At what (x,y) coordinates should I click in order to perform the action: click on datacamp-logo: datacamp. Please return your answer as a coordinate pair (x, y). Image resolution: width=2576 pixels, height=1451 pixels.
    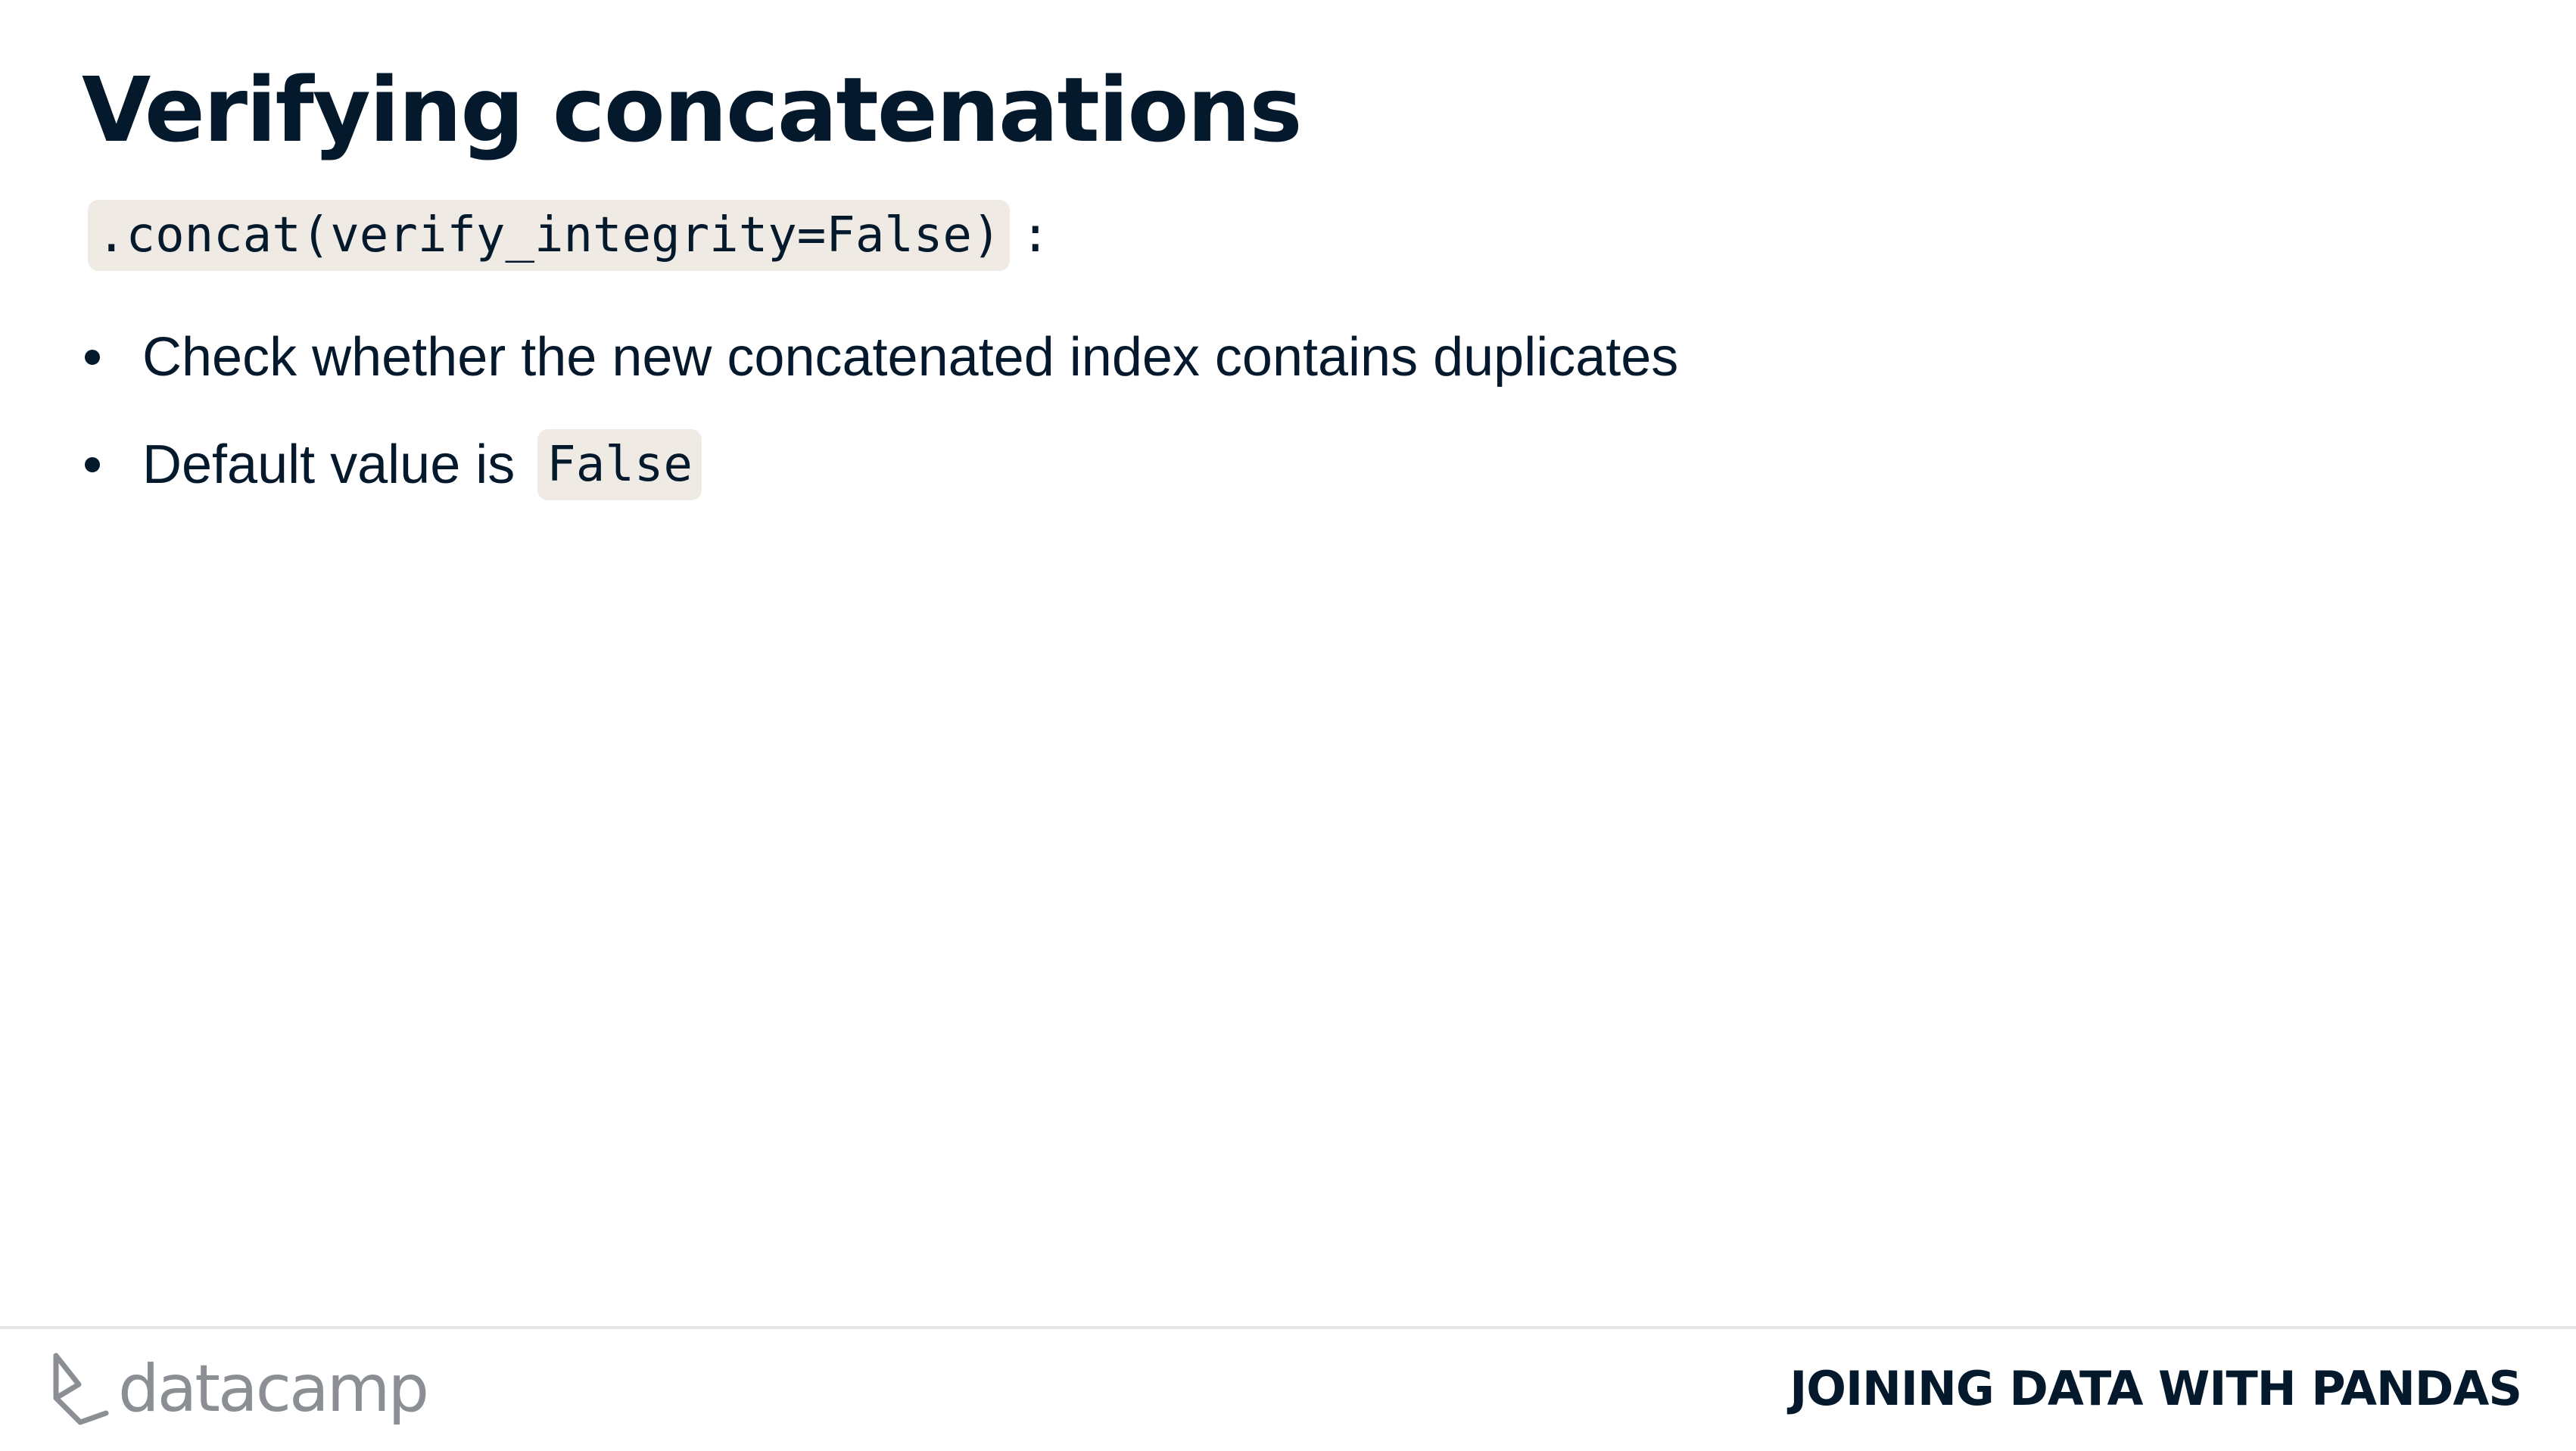
    Looking at the image, I should click on (239, 1389).